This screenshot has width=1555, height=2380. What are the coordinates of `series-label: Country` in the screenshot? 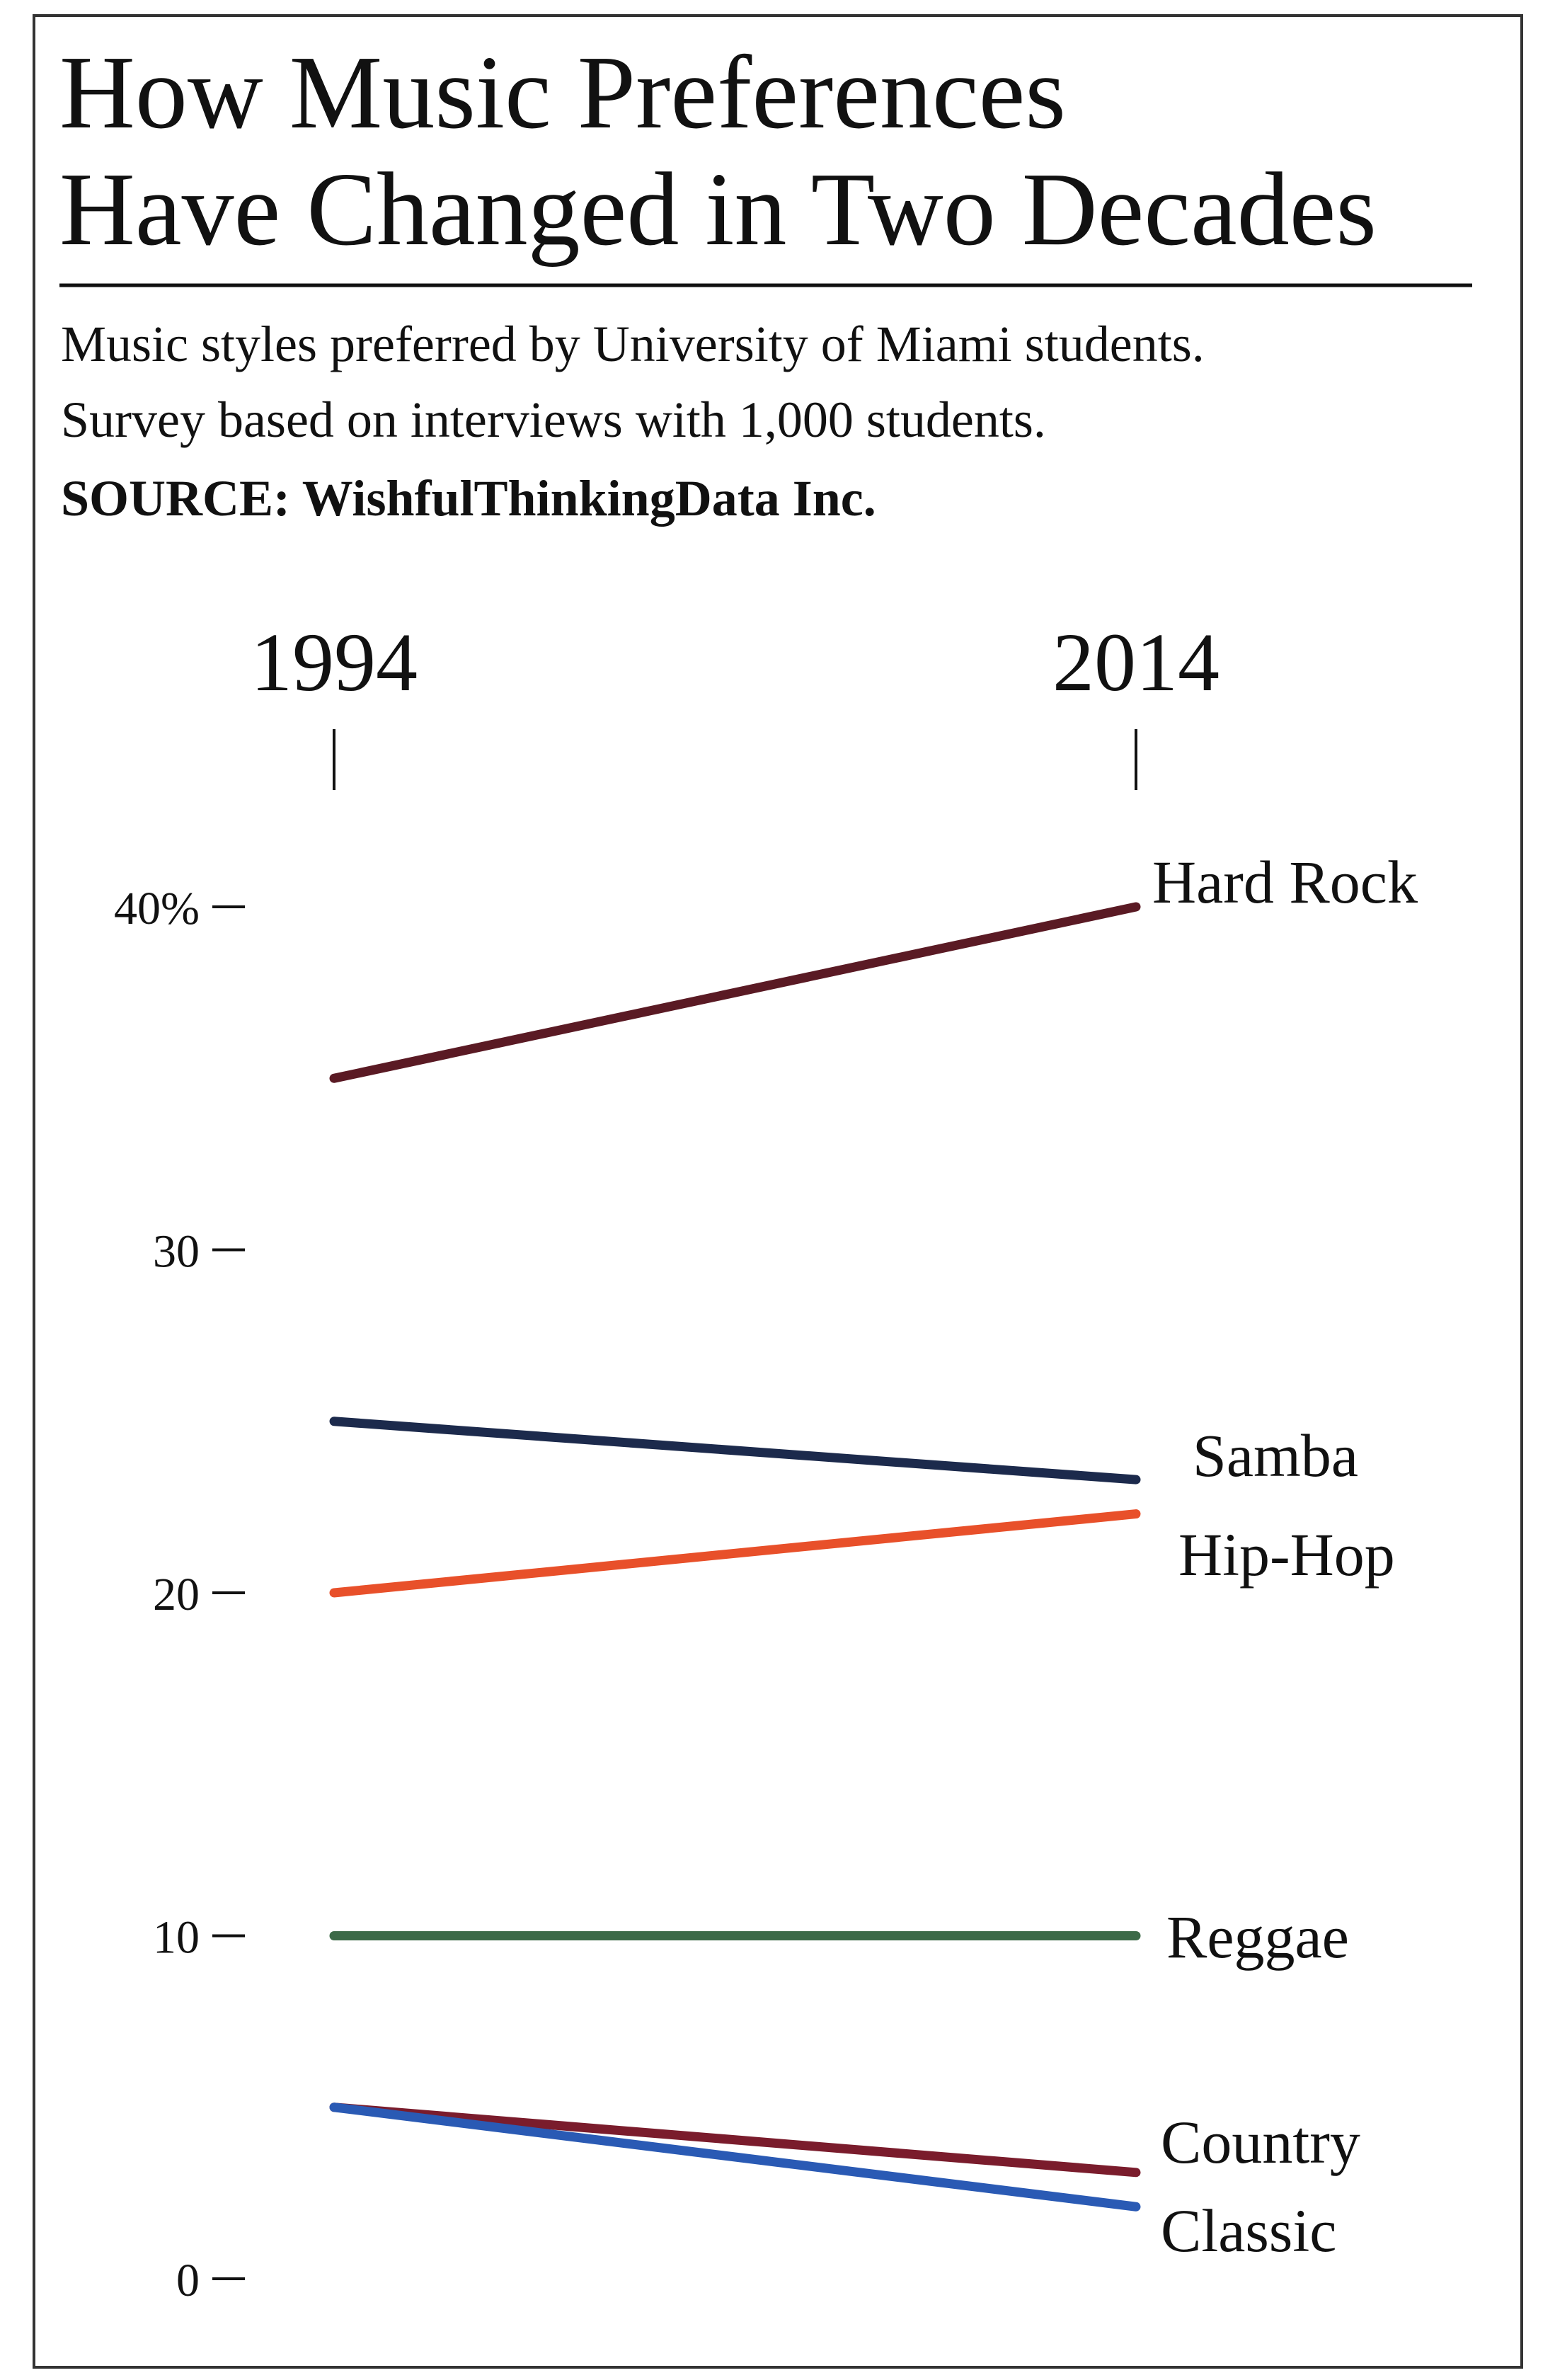 It's located at (1260, 2142).